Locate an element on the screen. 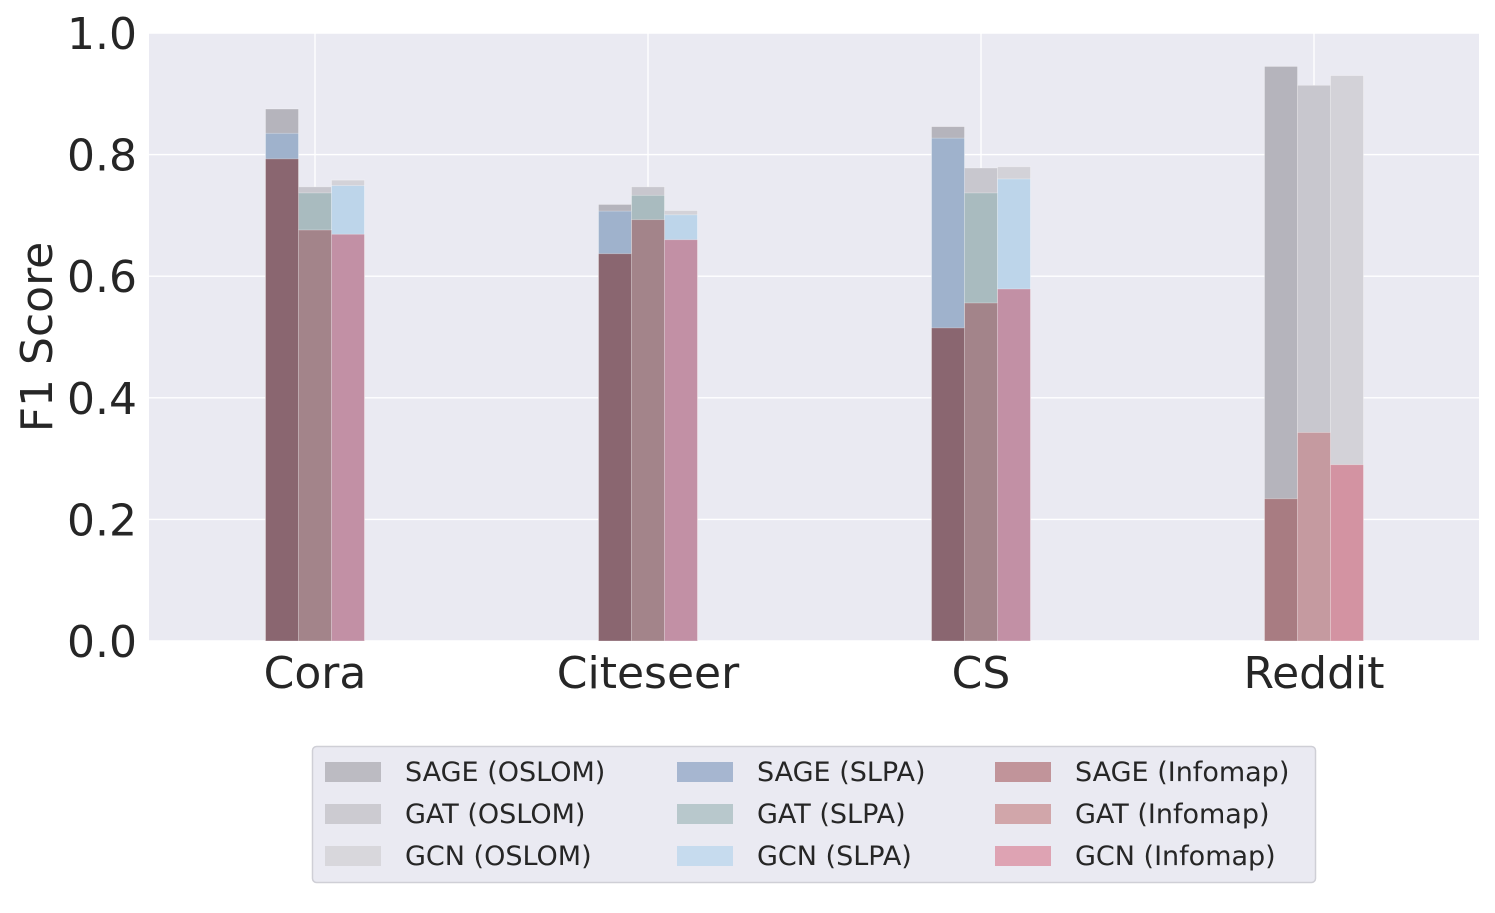 The width and height of the screenshot is (1495, 913). x-tick-labels: Cora Citeseer CS Reddit is located at coordinates (824, 673).